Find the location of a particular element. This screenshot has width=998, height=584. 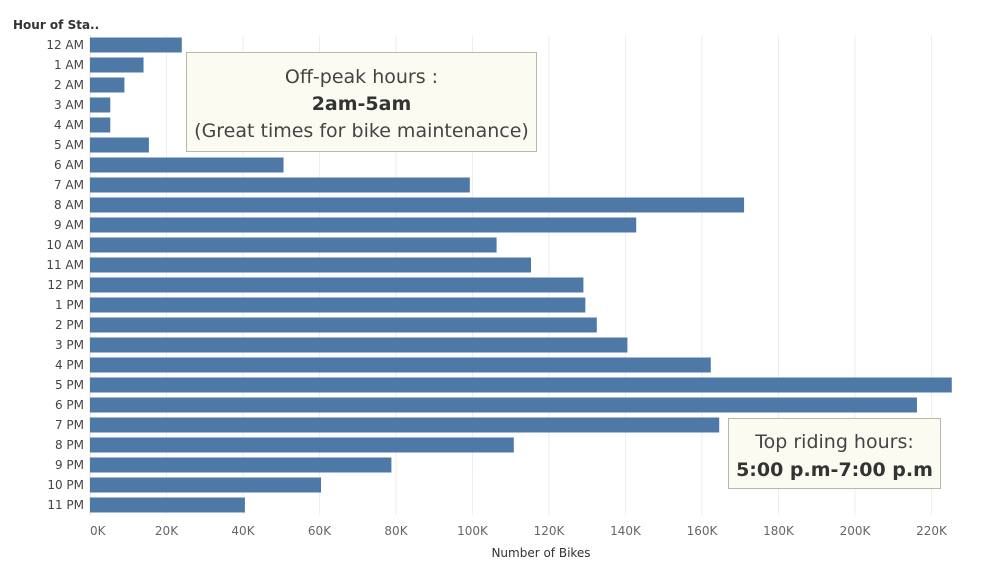

category-label: 4 AM is located at coordinates (69, 125).